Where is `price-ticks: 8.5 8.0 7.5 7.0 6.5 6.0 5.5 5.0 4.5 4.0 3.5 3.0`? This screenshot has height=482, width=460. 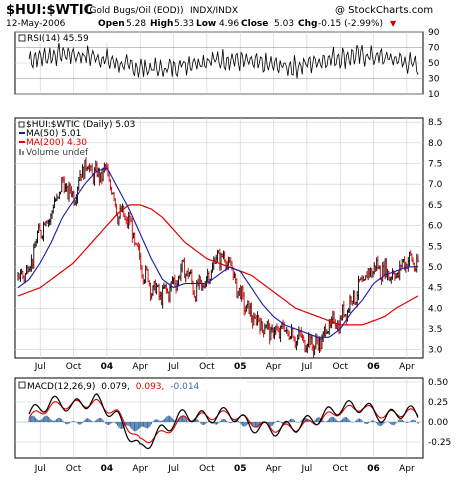 price-ticks: 8.5 8.0 7.5 7.0 6.5 6.0 5.5 5.0 4.5 4.0 3.5 3.0 is located at coordinates (435, 237).